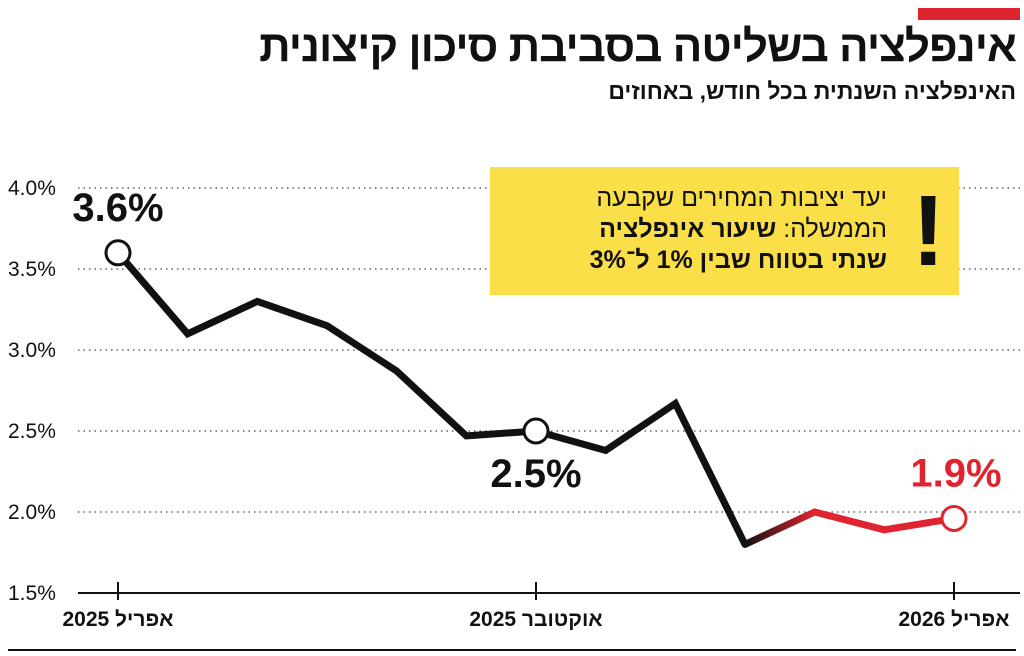 The height and width of the screenshot is (656, 1024). Describe the element at coordinates (535, 474) in the screenshot. I see `data-label: 2.5%` at that location.